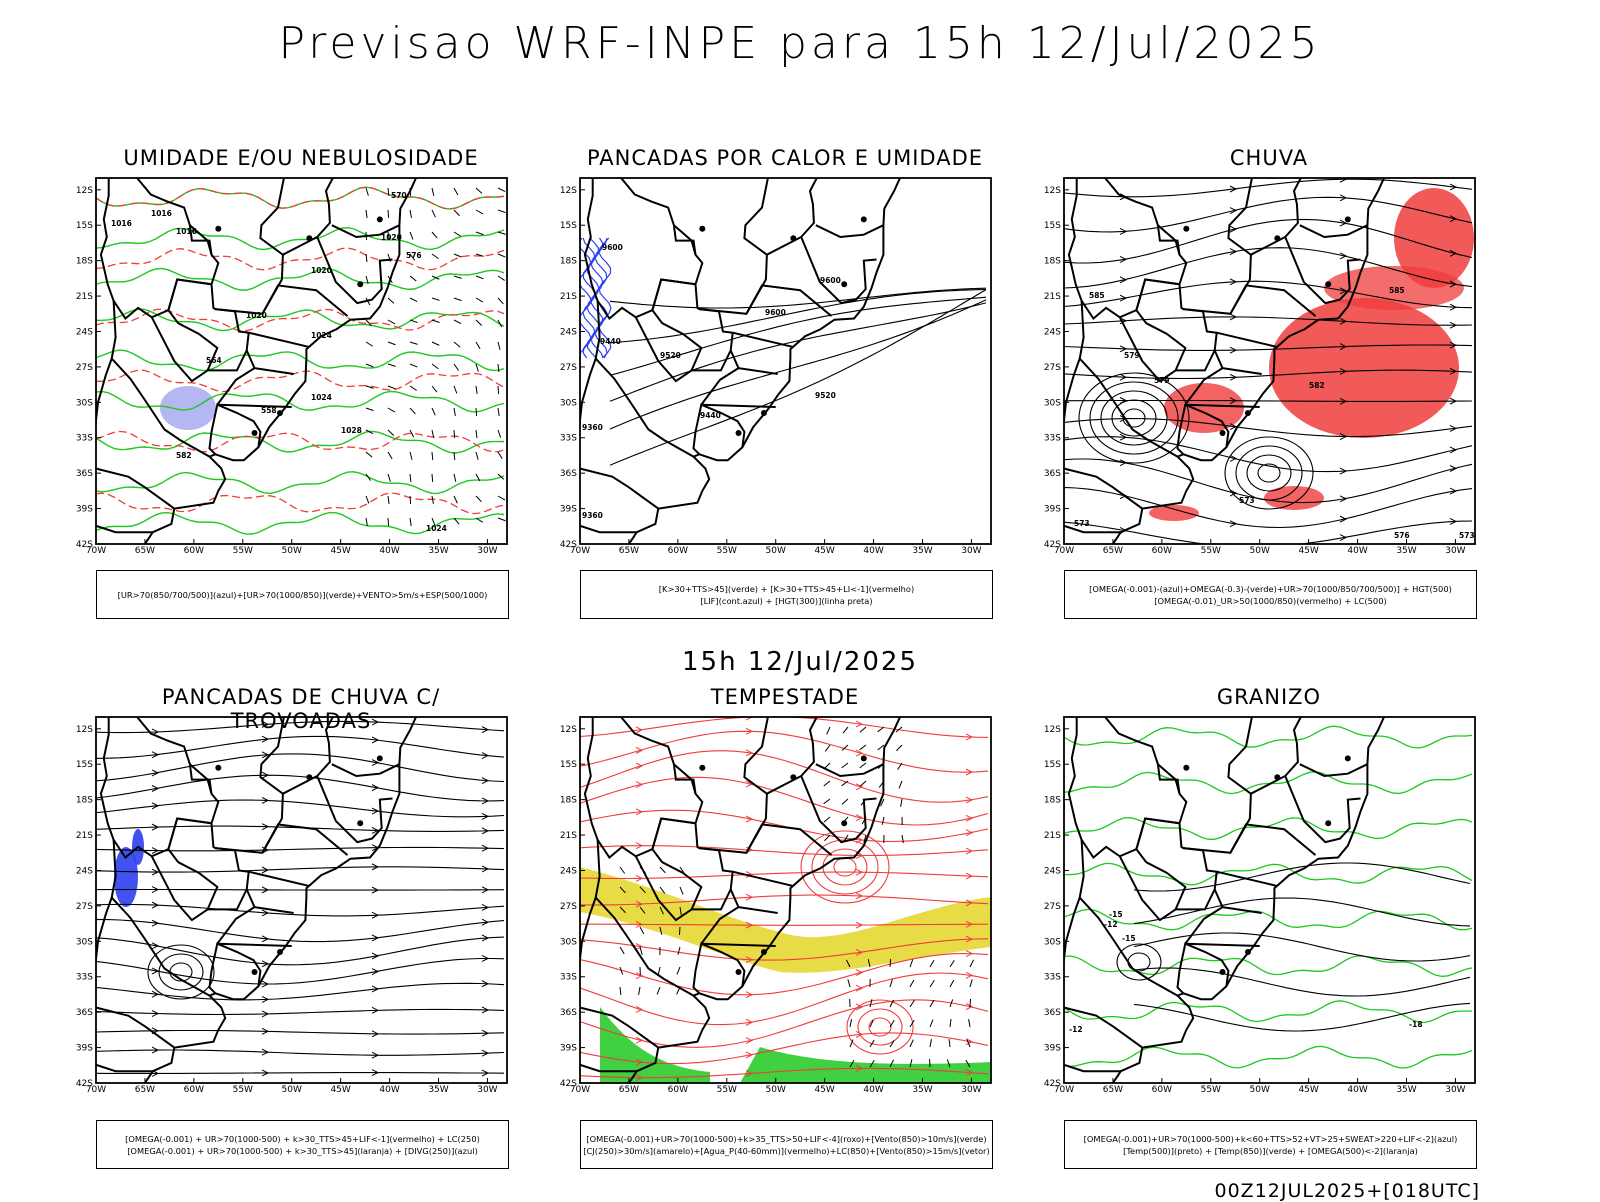 The image size is (1600, 1202). What do you see at coordinates (1260, 551) in the screenshot?
I see `lon-label: 50W` at bounding box center [1260, 551].